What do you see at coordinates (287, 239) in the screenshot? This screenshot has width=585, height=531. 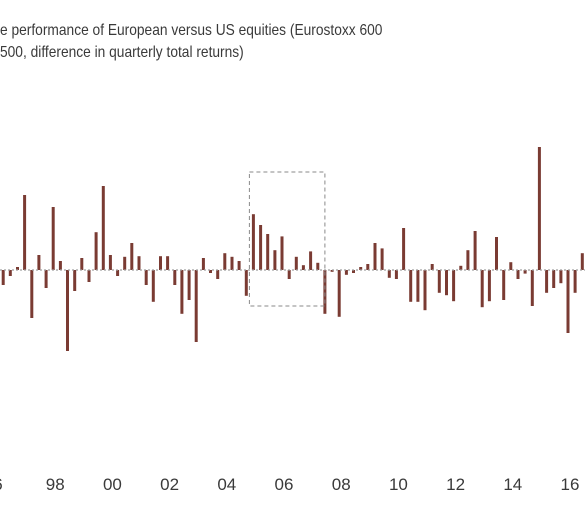 I see `highlight-box` at bounding box center [287, 239].